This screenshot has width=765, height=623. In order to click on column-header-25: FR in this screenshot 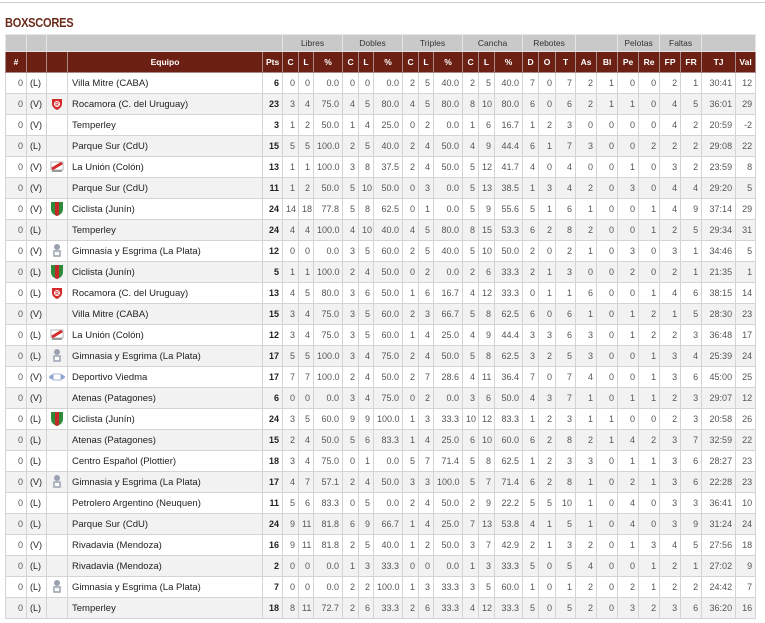, I will do `click(691, 62)`.